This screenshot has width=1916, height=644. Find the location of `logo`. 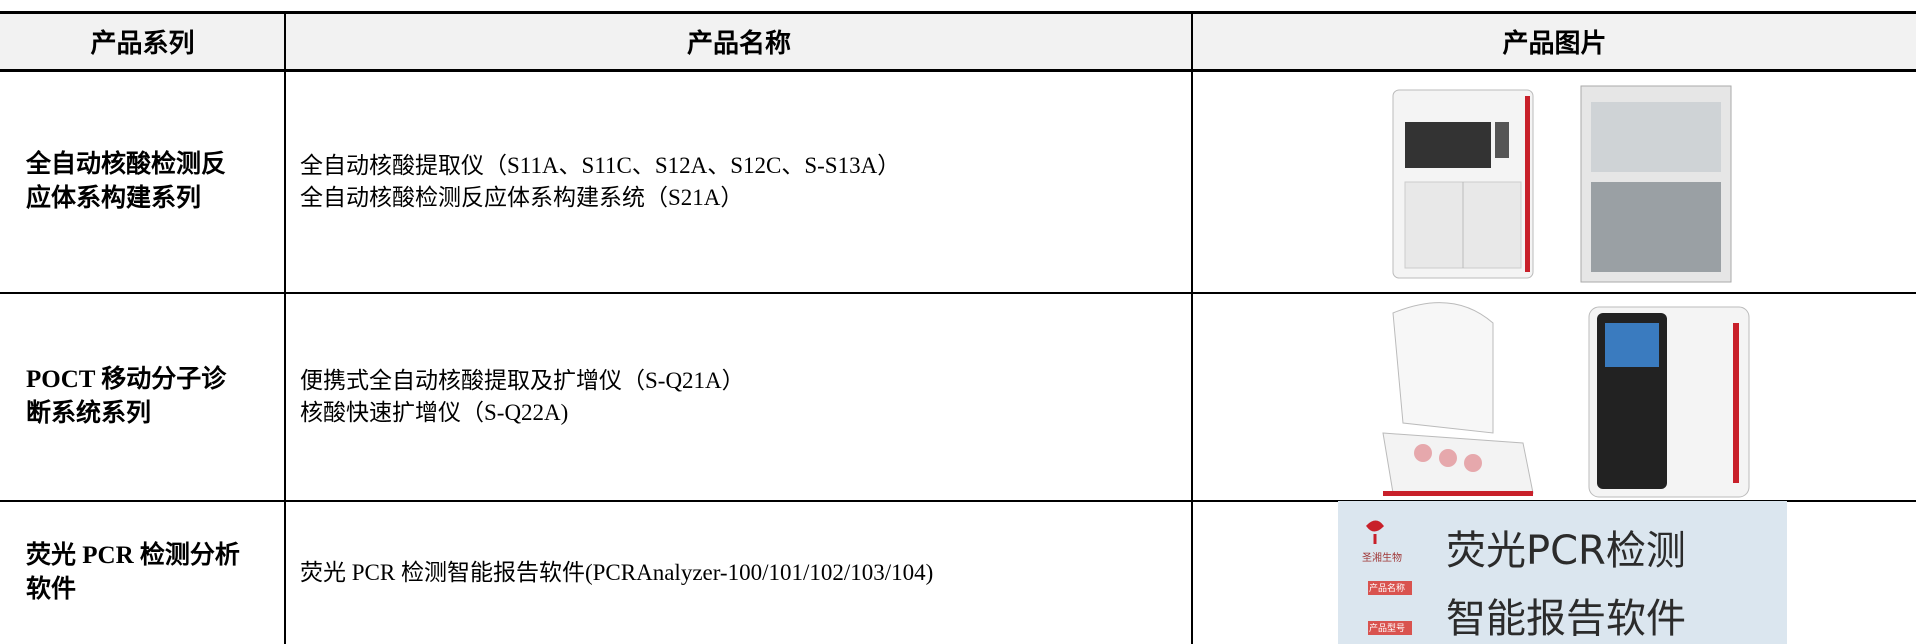

logo is located at coordinates (1375, 532).